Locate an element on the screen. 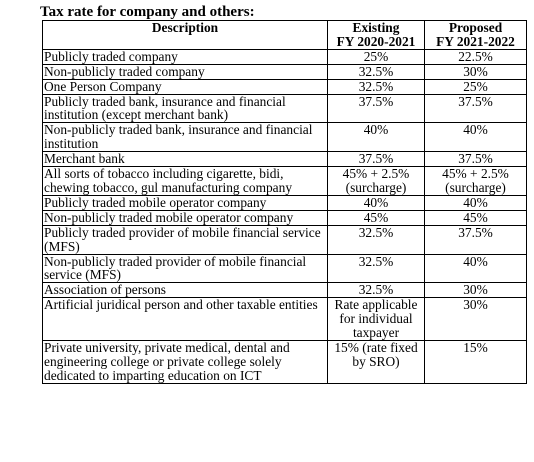 This screenshot has height=462, width=534. header-existing: Existing FY 2020-2021 is located at coordinates (376, 35).